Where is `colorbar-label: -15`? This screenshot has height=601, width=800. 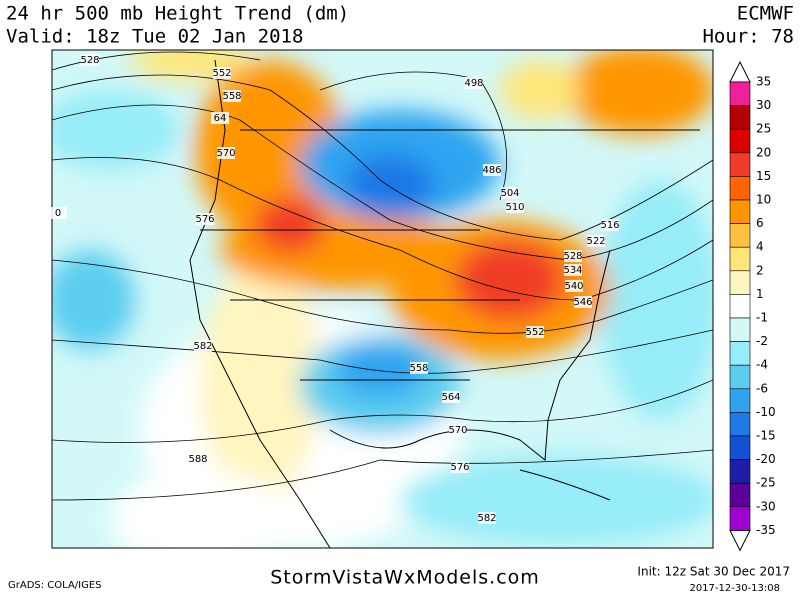
colorbar-label: -15 is located at coordinates (766, 436).